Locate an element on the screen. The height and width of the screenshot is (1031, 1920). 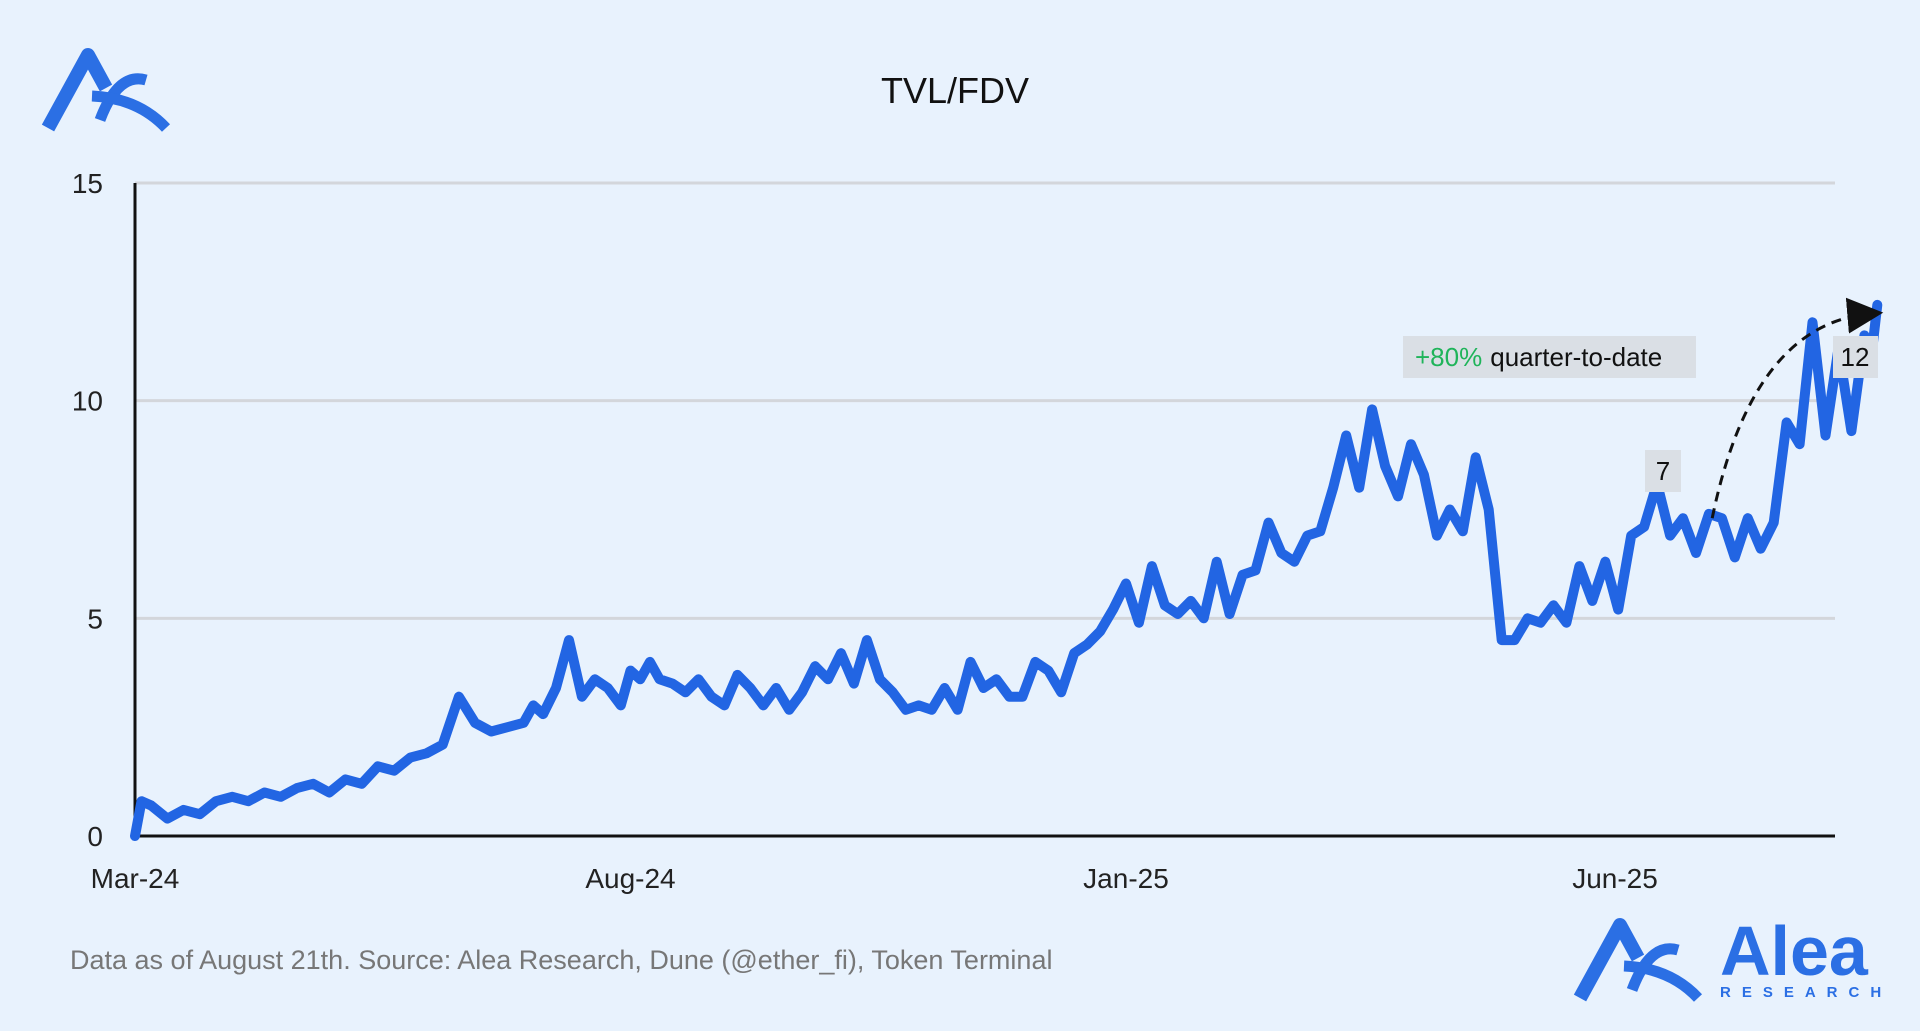
annotation-start-box: 7 is located at coordinates (1663, 471).